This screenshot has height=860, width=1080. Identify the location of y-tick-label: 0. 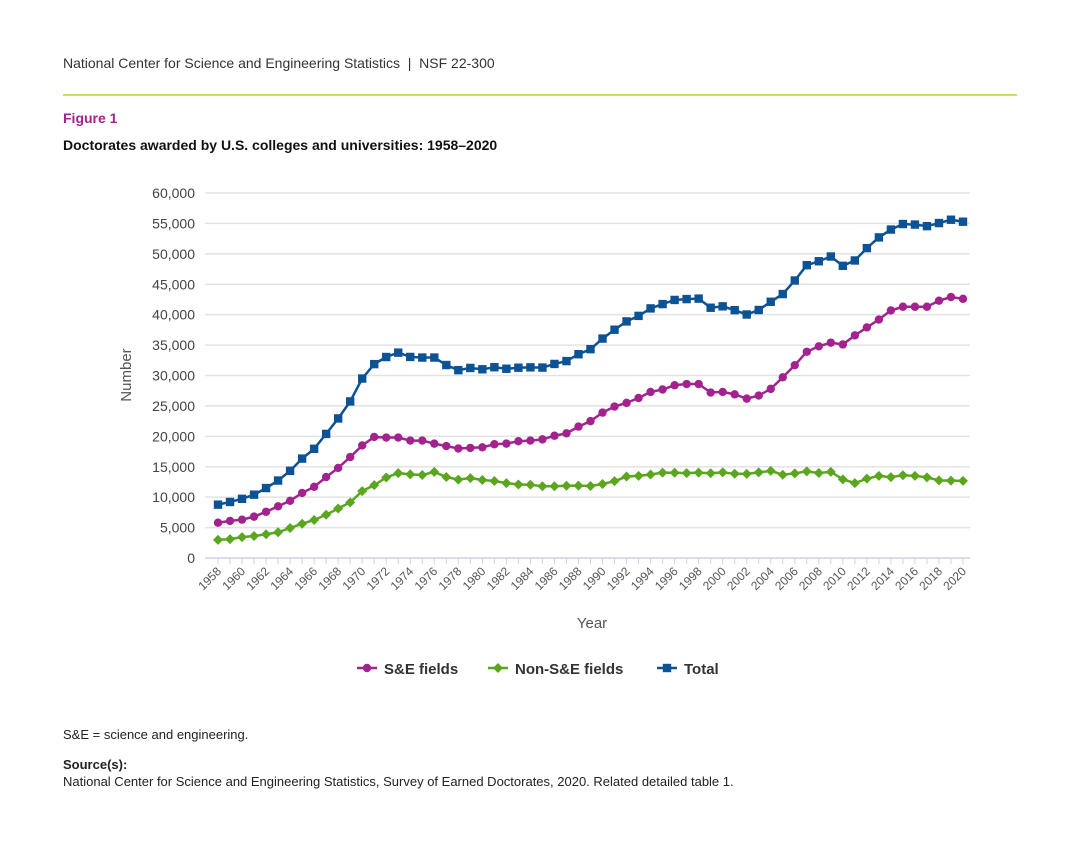
(191, 558).